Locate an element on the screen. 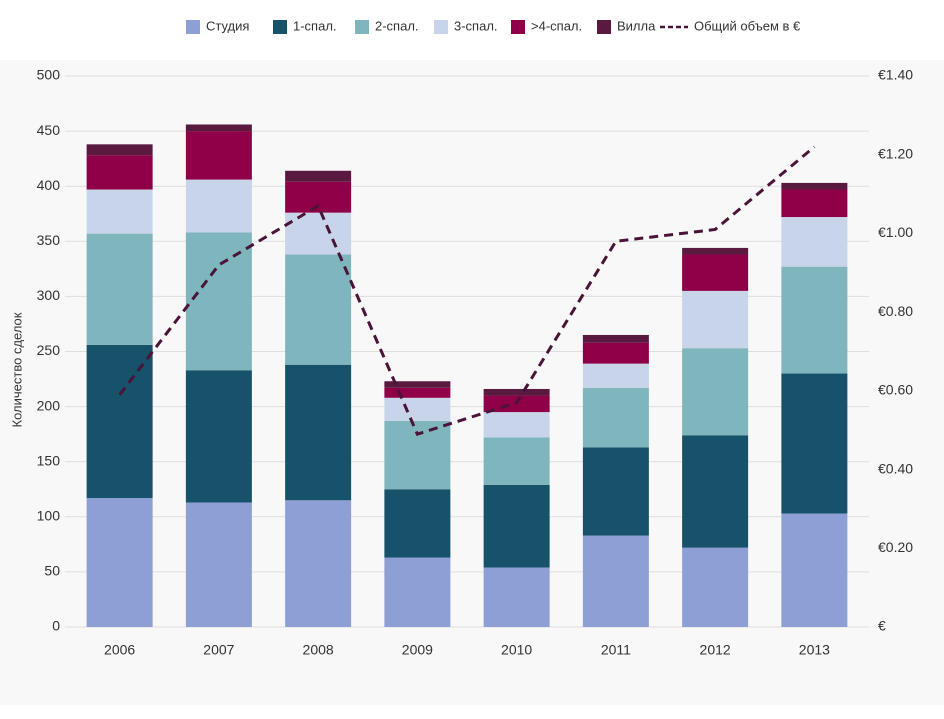  y2-tick-label: €1.20 is located at coordinates (895, 153).